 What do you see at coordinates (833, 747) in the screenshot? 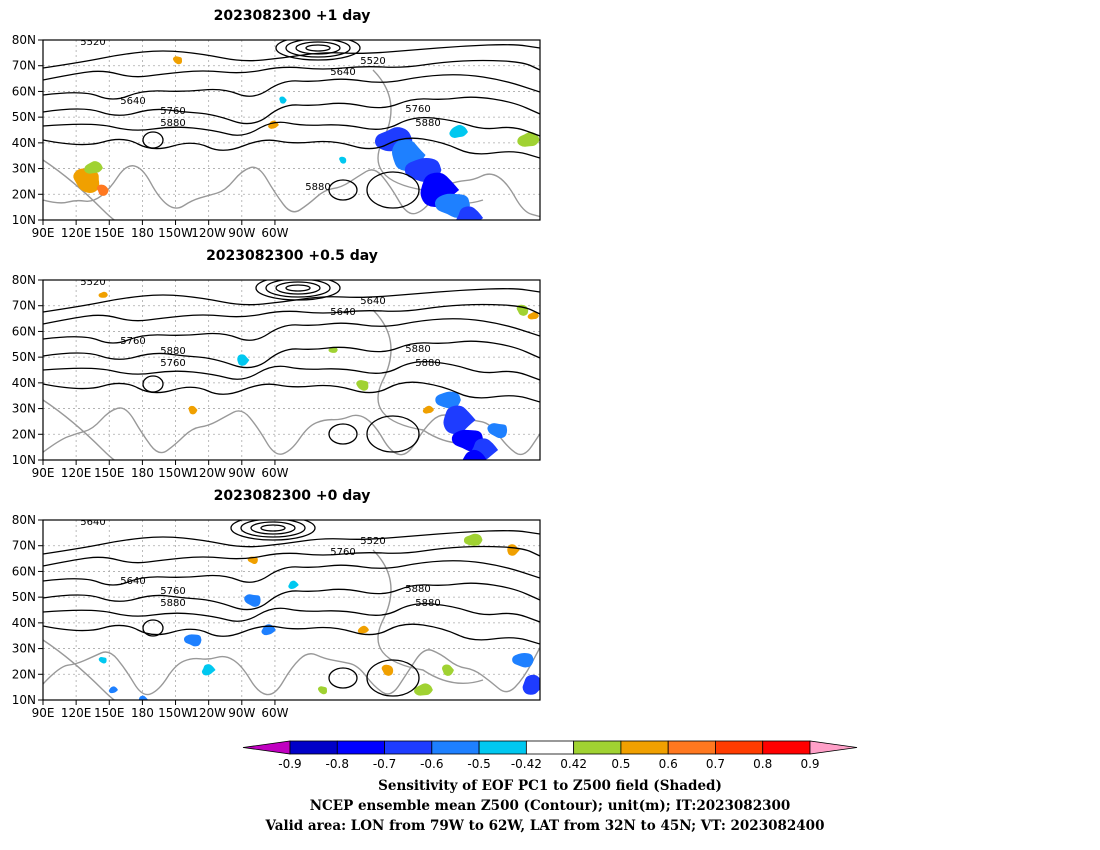
I see `colorbar-upper-extension` at bounding box center [833, 747].